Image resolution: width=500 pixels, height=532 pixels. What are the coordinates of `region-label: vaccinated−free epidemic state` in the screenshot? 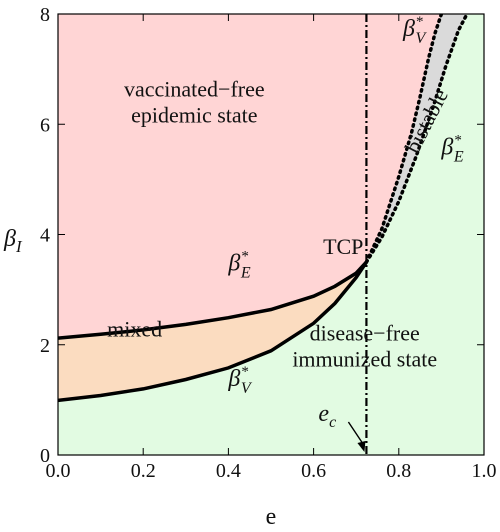 It's located at (194, 102).